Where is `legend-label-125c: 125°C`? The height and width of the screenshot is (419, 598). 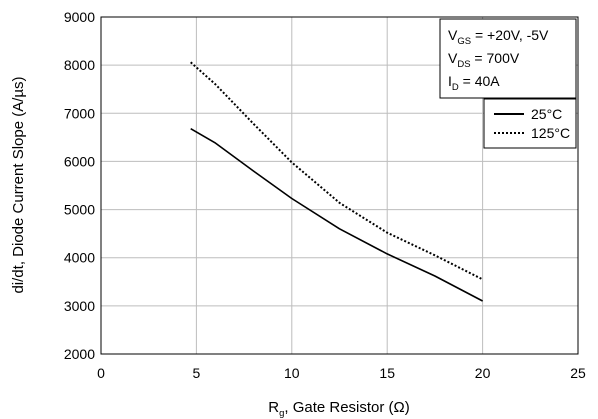
legend-label-125c: 125°C is located at coordinates (550, 133).